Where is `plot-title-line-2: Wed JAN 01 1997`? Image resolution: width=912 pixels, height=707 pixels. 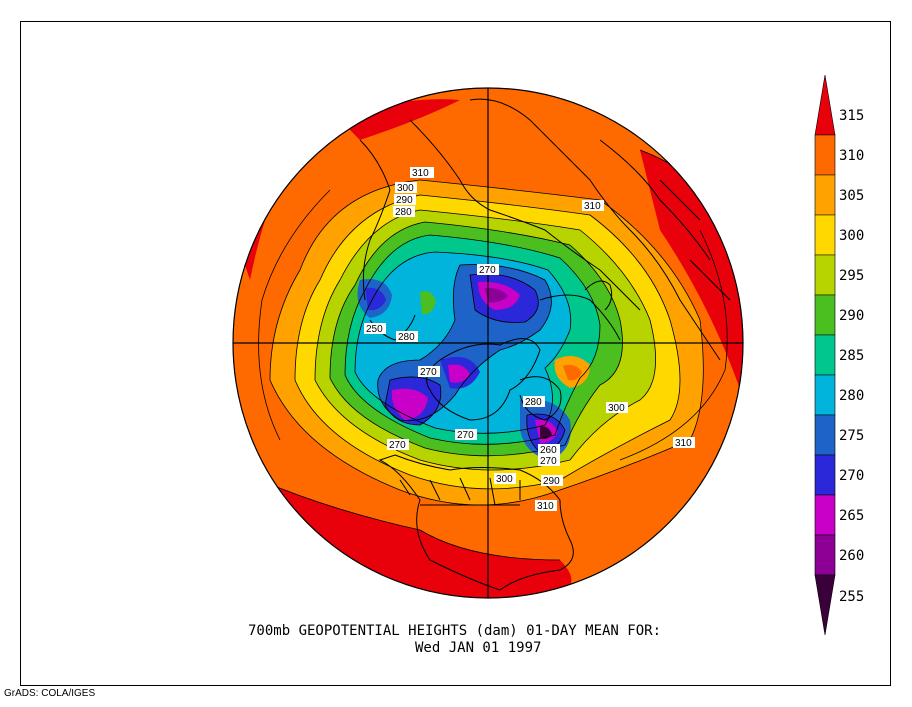
plot-title-line-2: Wed JAN 01 1997 is located at coordinates (478, 648).